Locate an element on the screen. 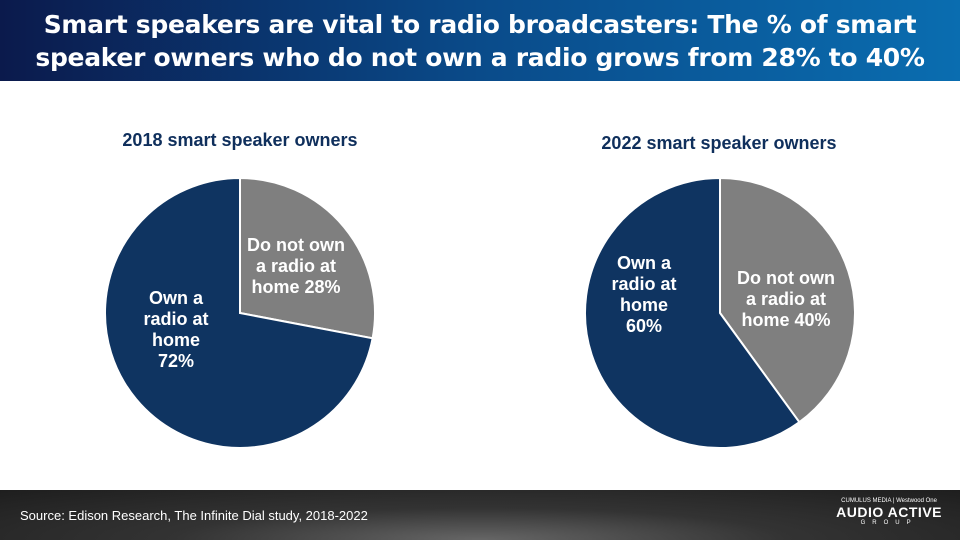 The image size is (960, 540). pie-2022-label-gray: Do not own a radio at home 40% is located at coordinates (786, 299).